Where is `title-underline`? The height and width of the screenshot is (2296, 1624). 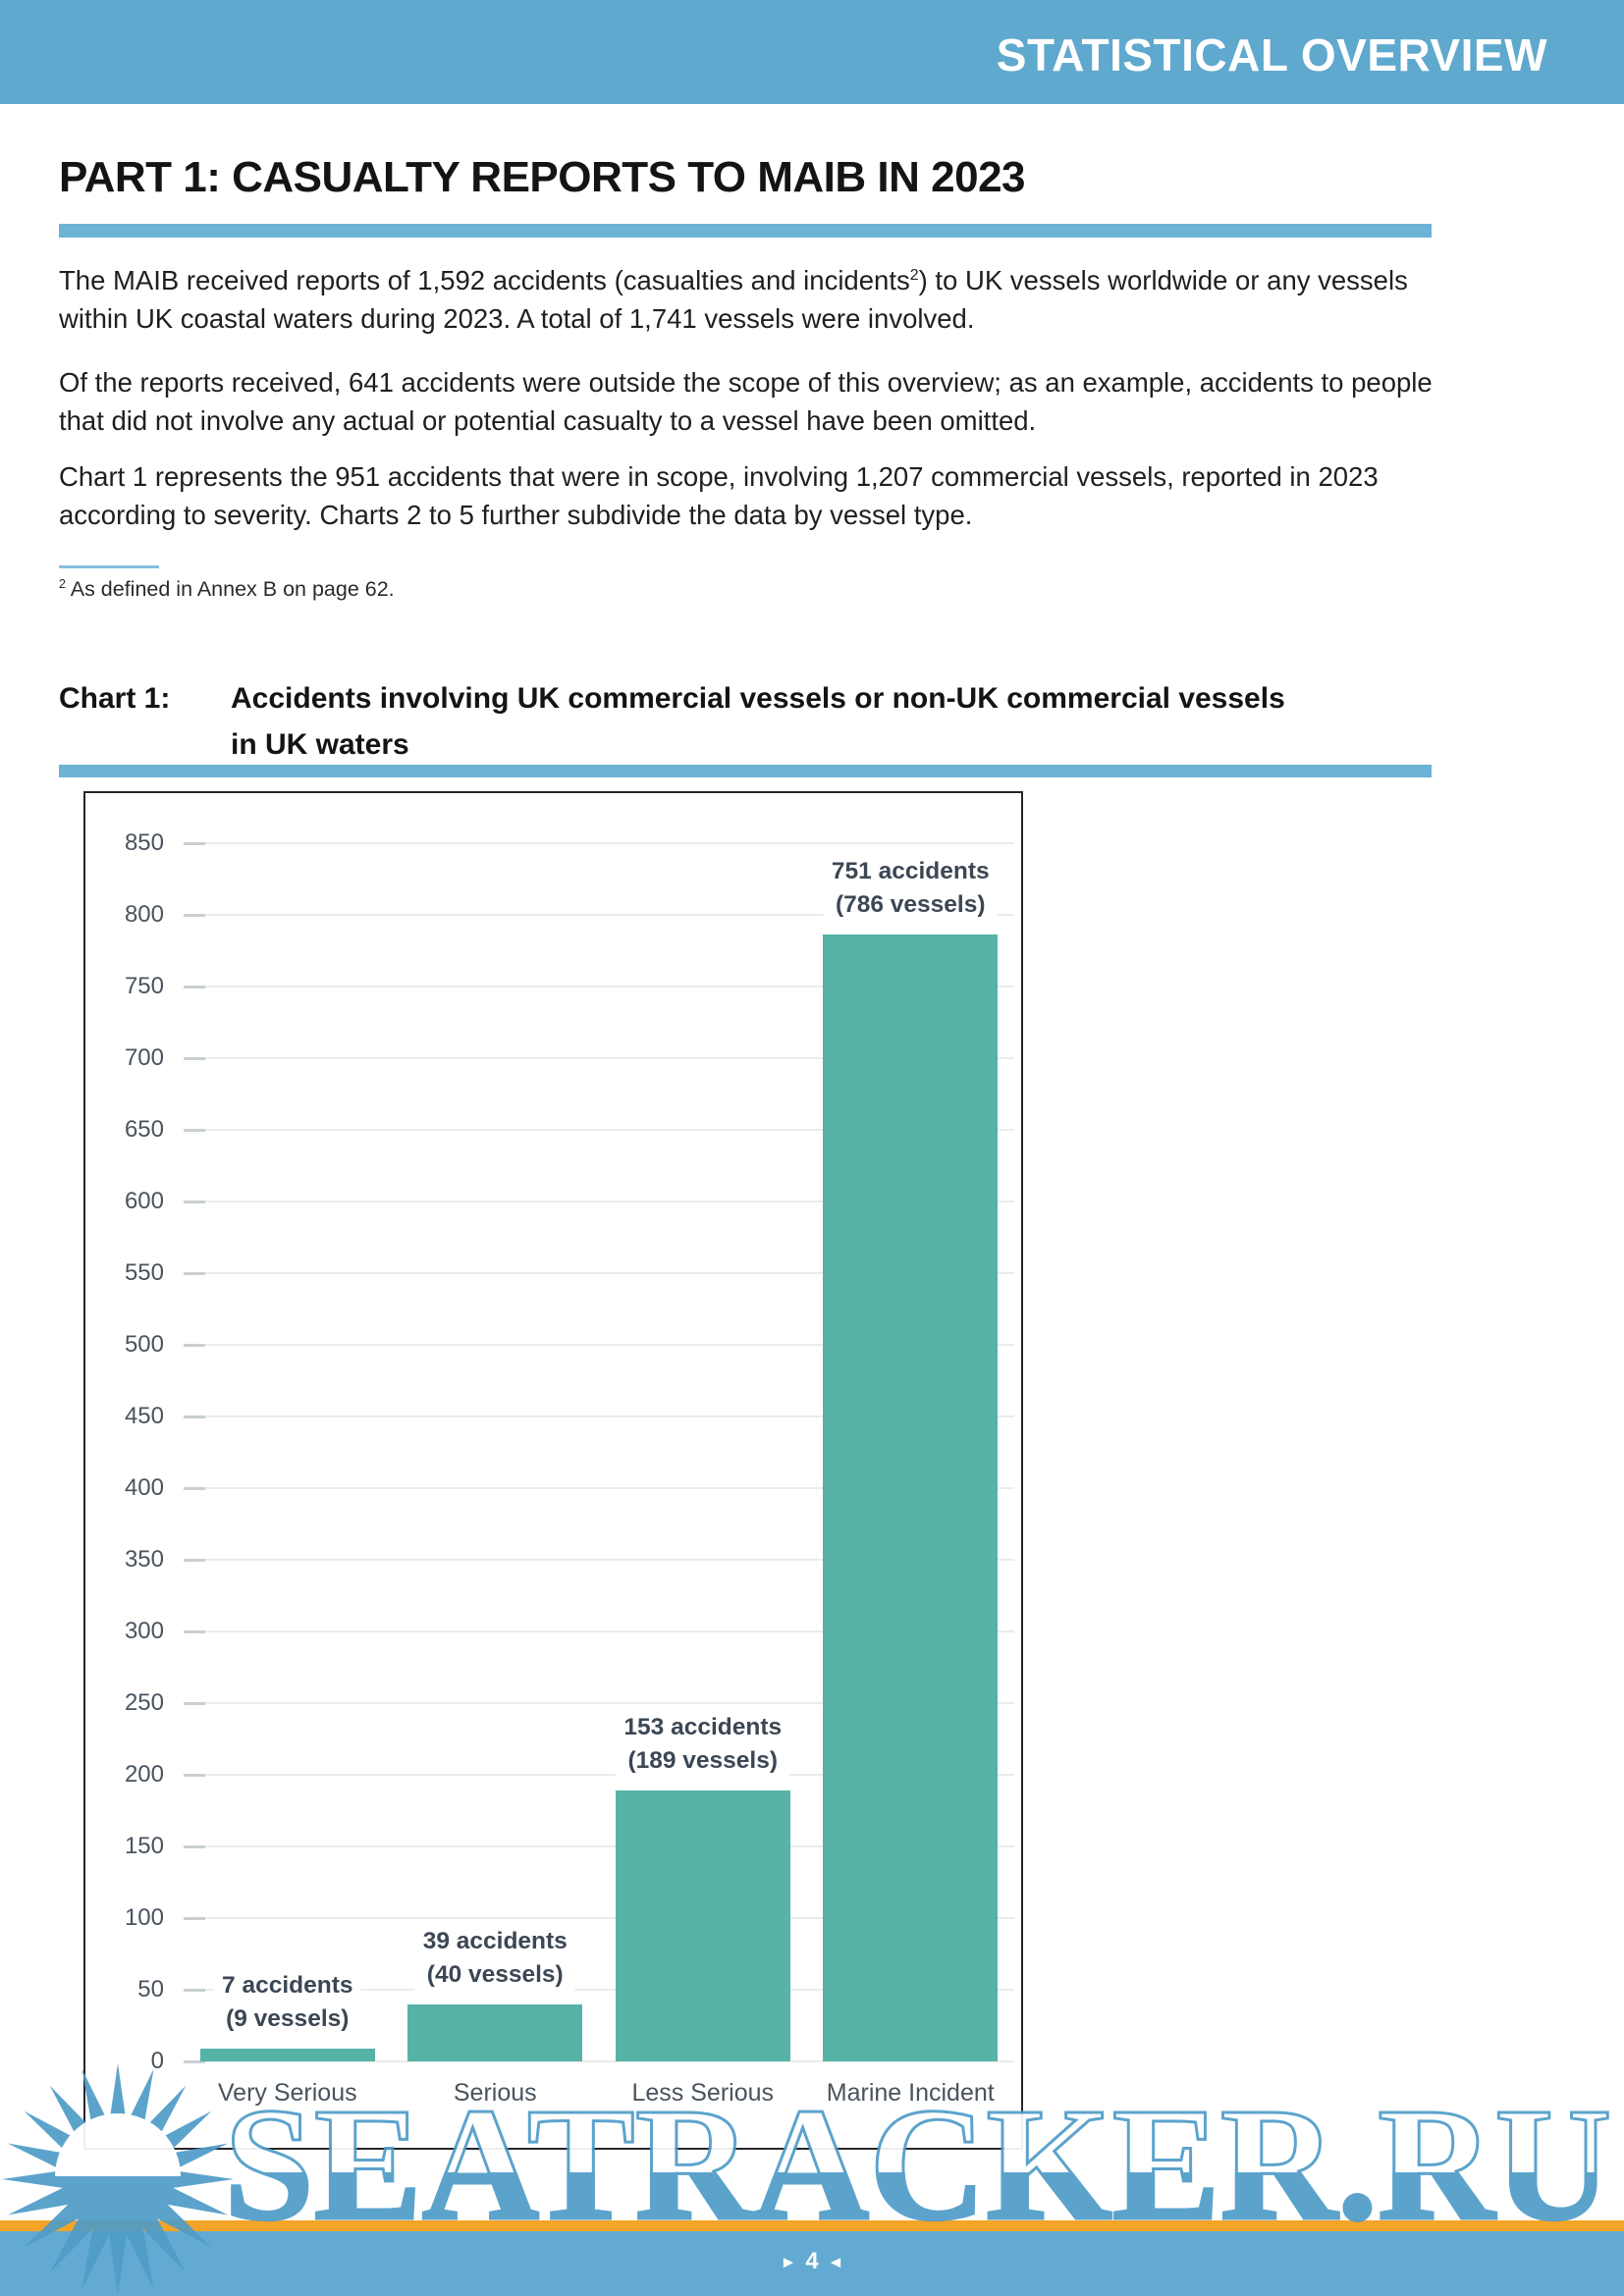 title-underline is located at coordinates (745, 231).